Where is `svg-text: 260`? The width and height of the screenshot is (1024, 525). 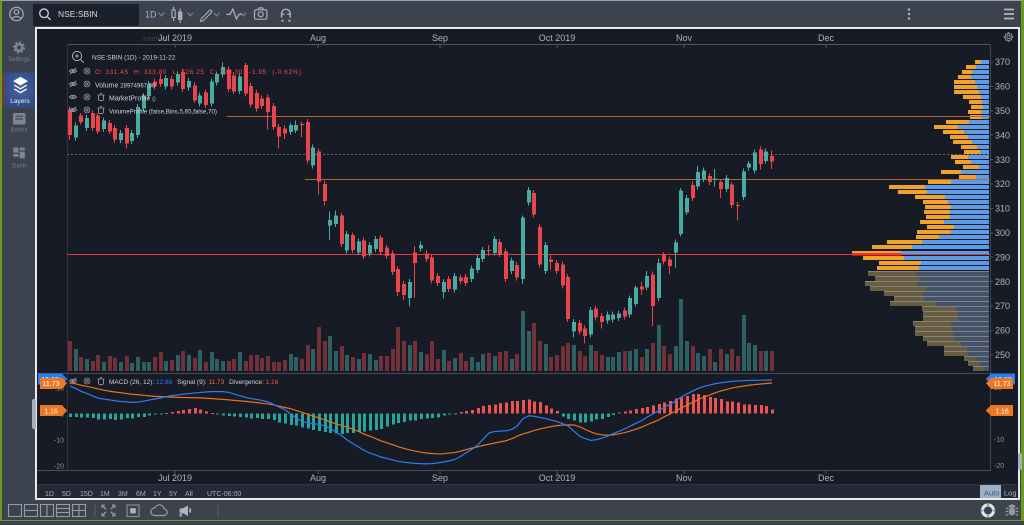
svg-text: 260 is located at coordinates (1002, 331).